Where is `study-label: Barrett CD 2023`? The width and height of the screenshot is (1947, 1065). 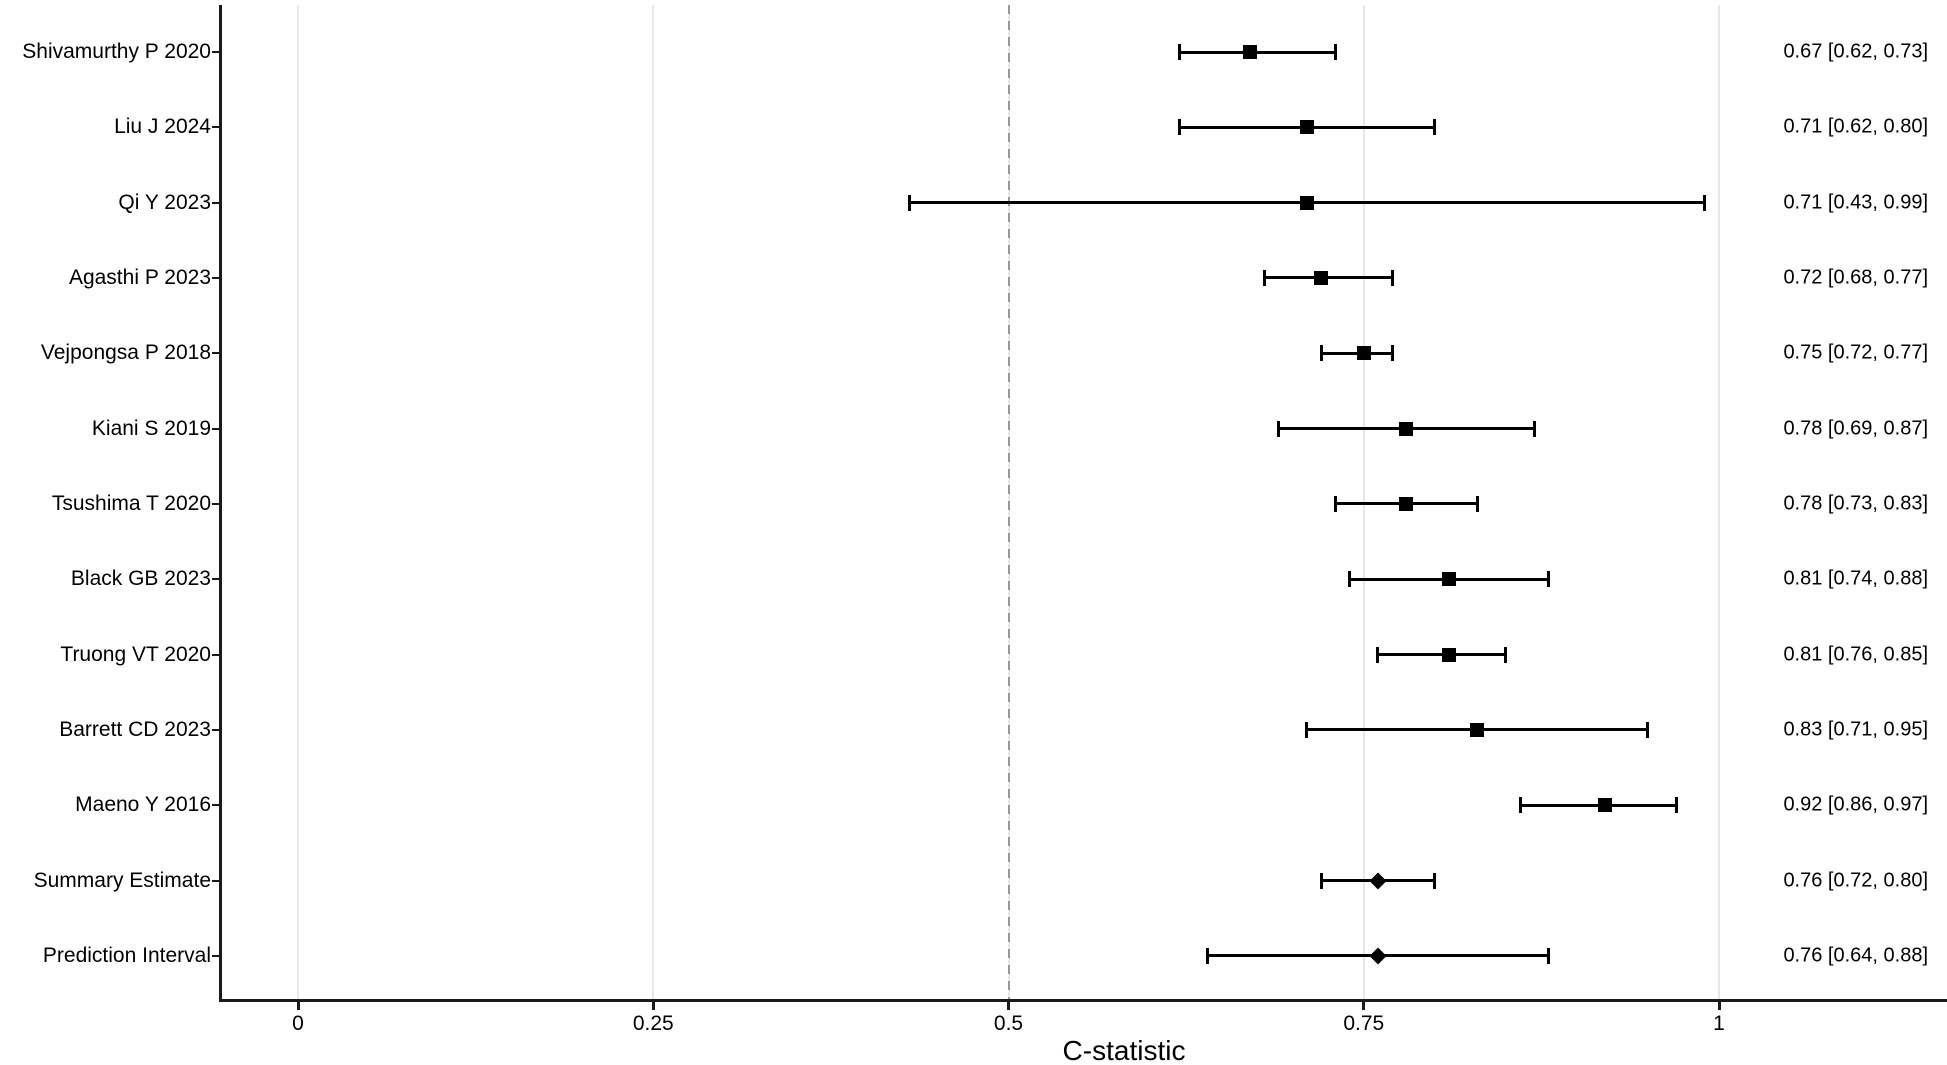
study-label: Barrett CD 2023 is located at coordinates (135, 729).